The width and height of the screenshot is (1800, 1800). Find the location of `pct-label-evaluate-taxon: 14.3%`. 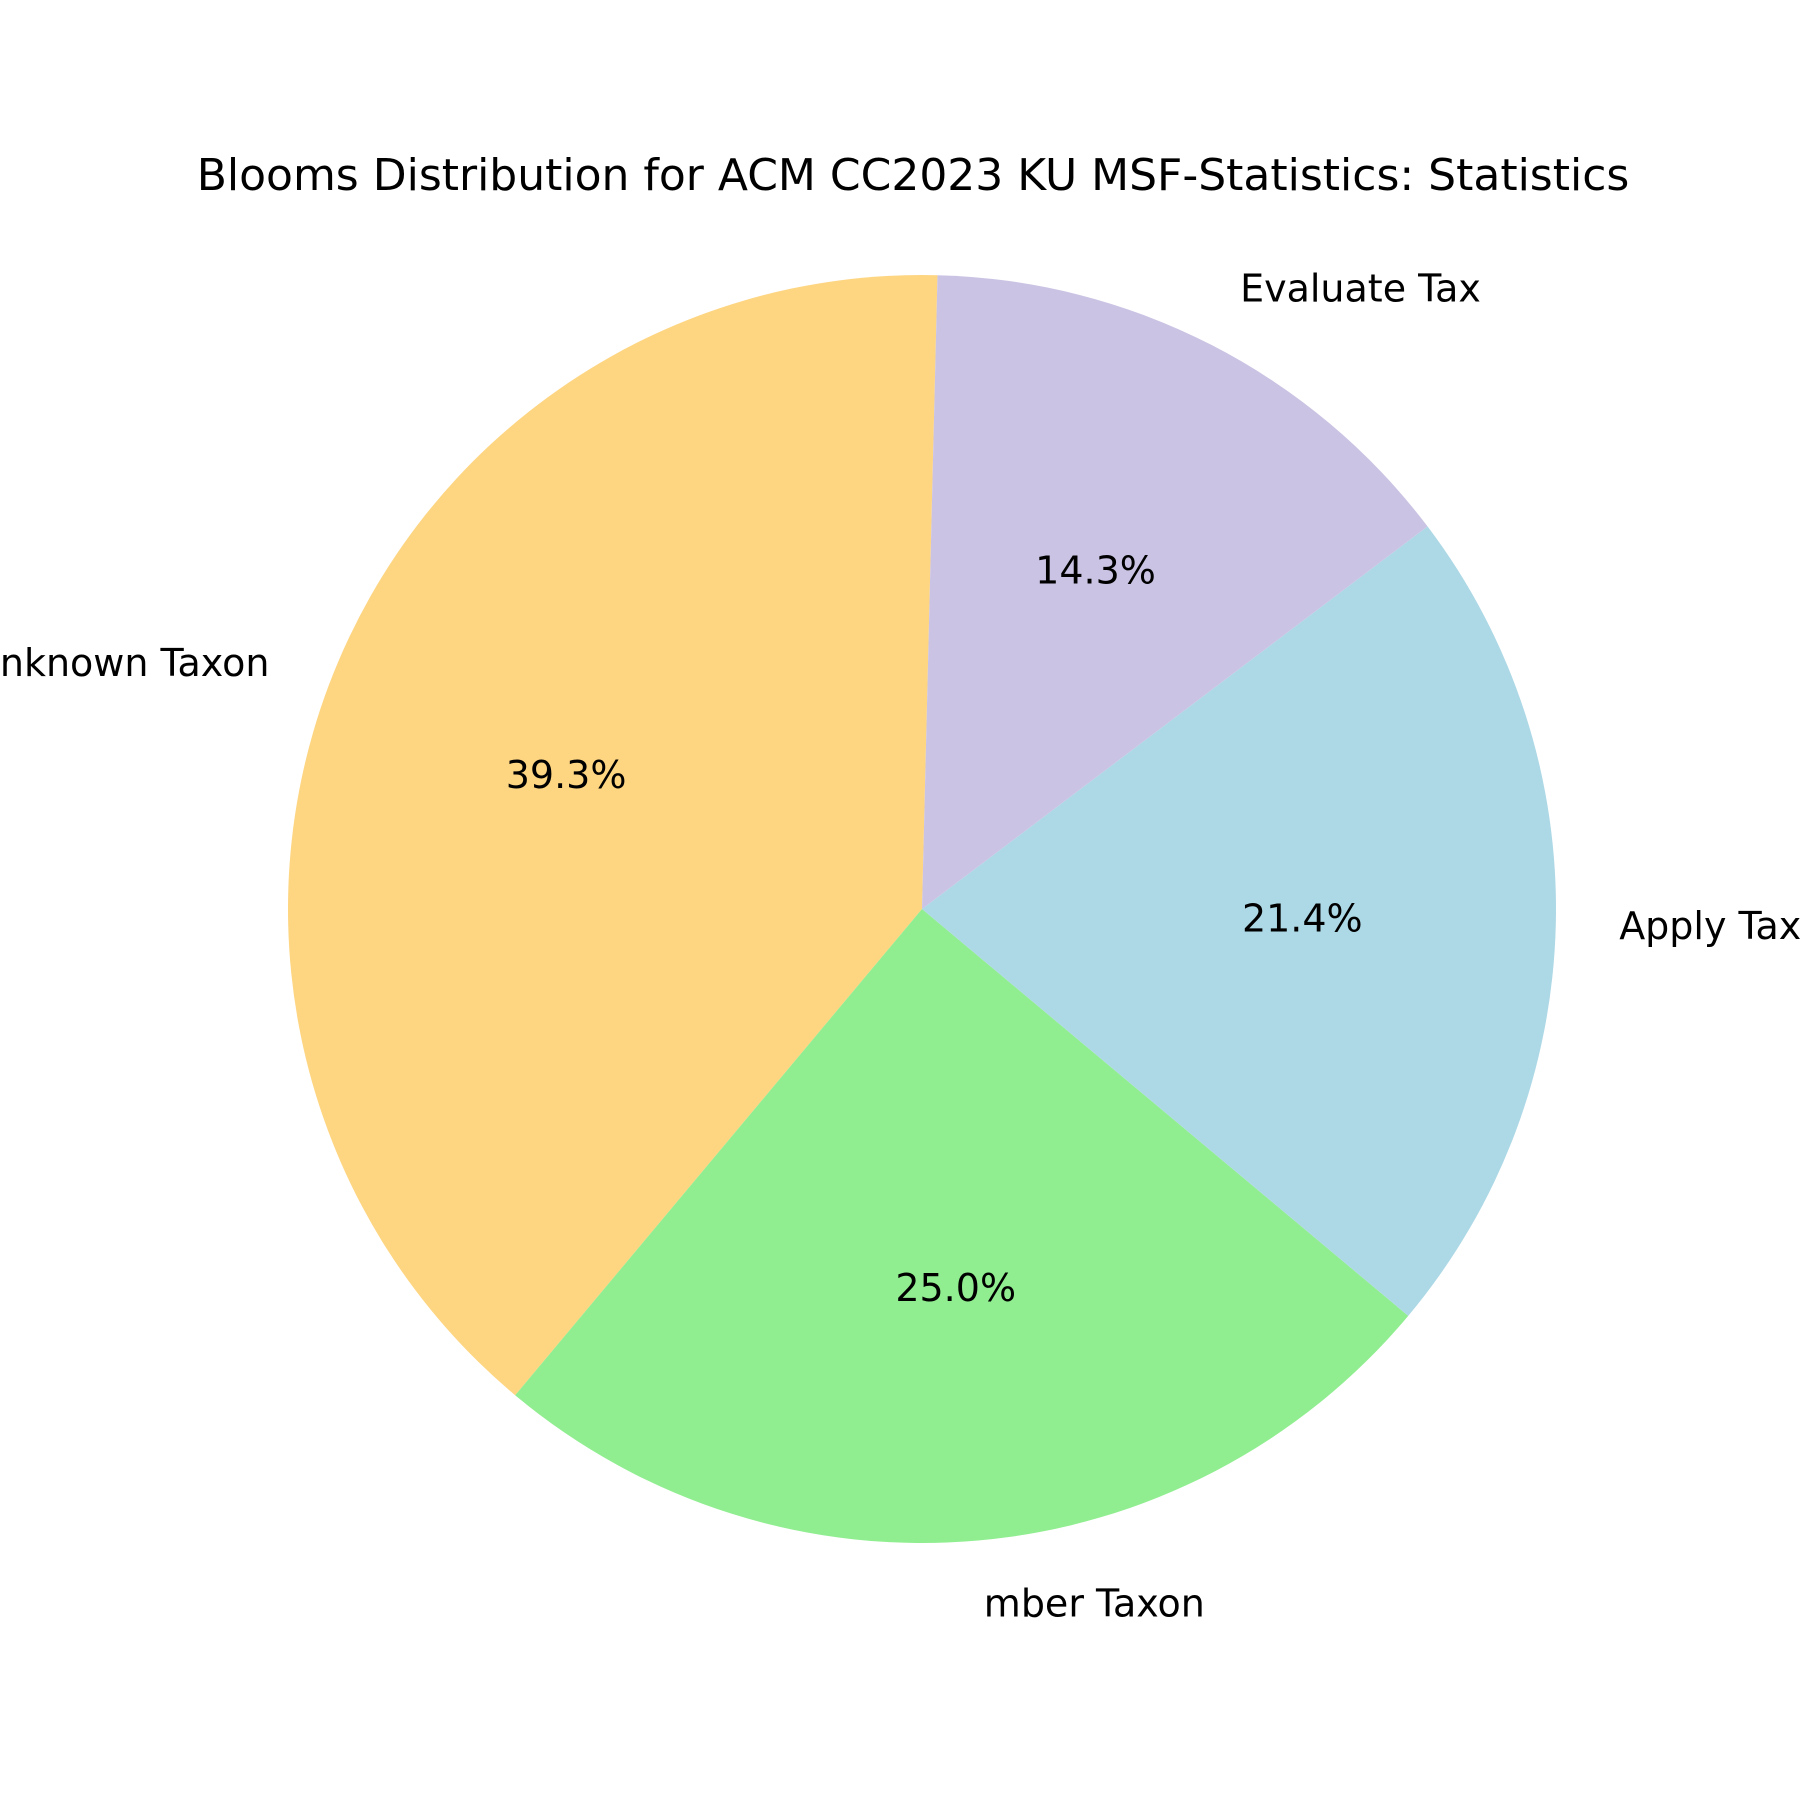

pct-label-evaluate-taxon: 14.3% is located at coordinates (1095, 571).